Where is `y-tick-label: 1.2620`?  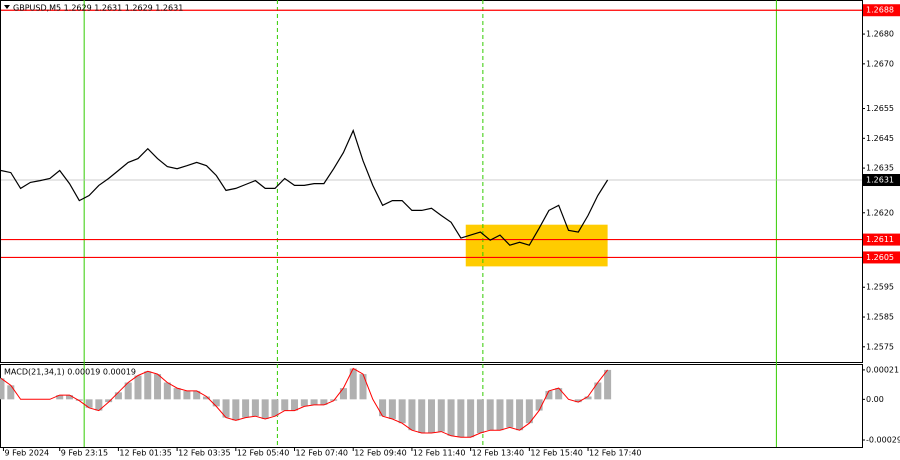
y-tick-label: 1.2620 is located at coordinates (880, 212).